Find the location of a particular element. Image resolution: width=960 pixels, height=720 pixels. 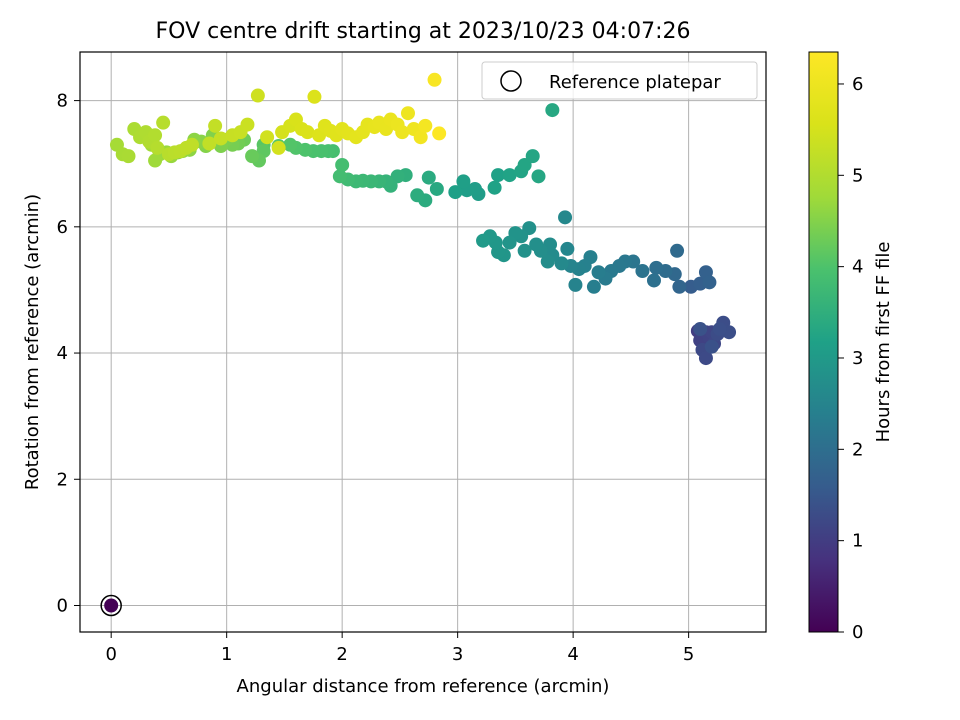

reference-marker-layer is located at coordinates (111, 605).